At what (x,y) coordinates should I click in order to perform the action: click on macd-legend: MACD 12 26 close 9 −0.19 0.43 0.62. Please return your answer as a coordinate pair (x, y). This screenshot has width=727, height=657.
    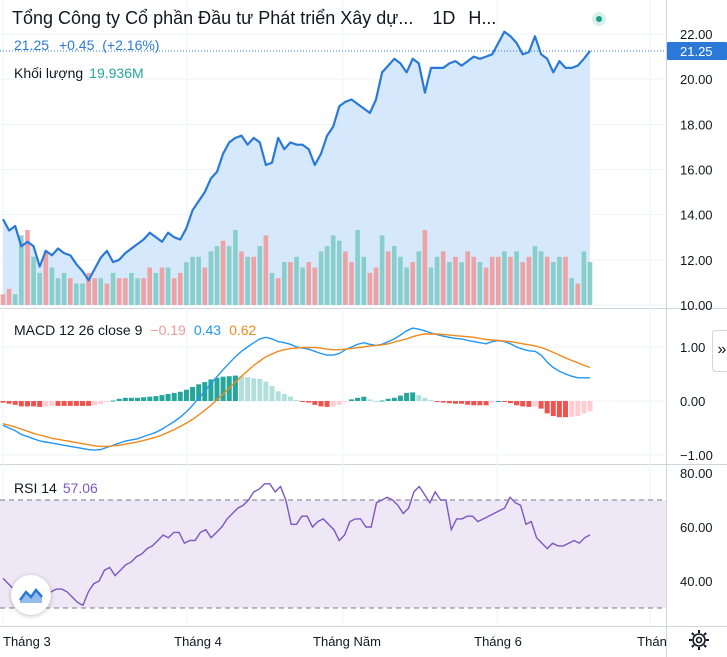
    Looking at the image, I should click on (135, 330).